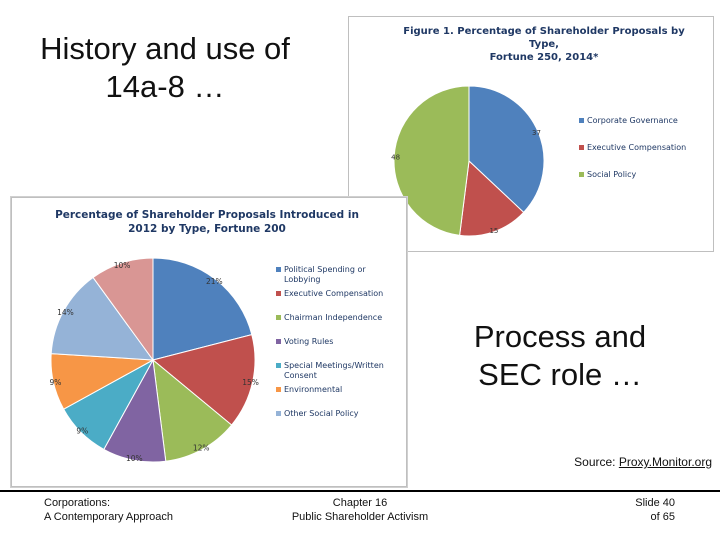  I want to click on chart-2-data-label-4: 9%, so click(82, 431).